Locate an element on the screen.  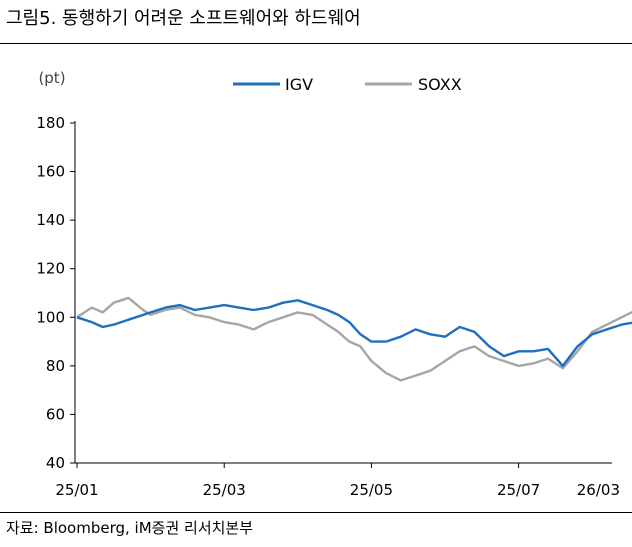
footer-rule is located at coordinates (316, 512).